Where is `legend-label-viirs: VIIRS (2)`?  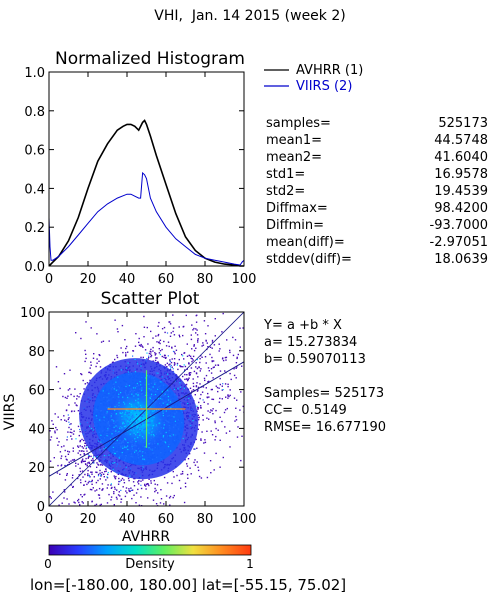 legend-label-viirs: VIIRS (2) is located at coordinates (324, 86).